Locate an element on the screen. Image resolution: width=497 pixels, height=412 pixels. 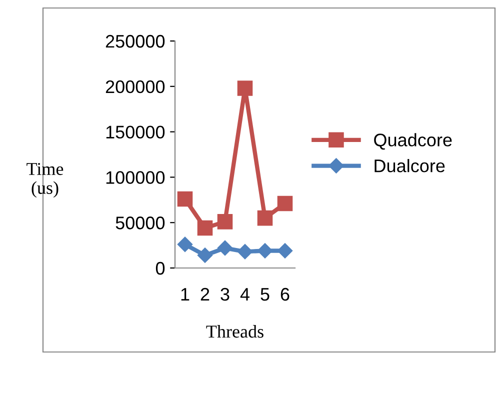
x-tick-label: 3 is located at coordinates (225, 294).